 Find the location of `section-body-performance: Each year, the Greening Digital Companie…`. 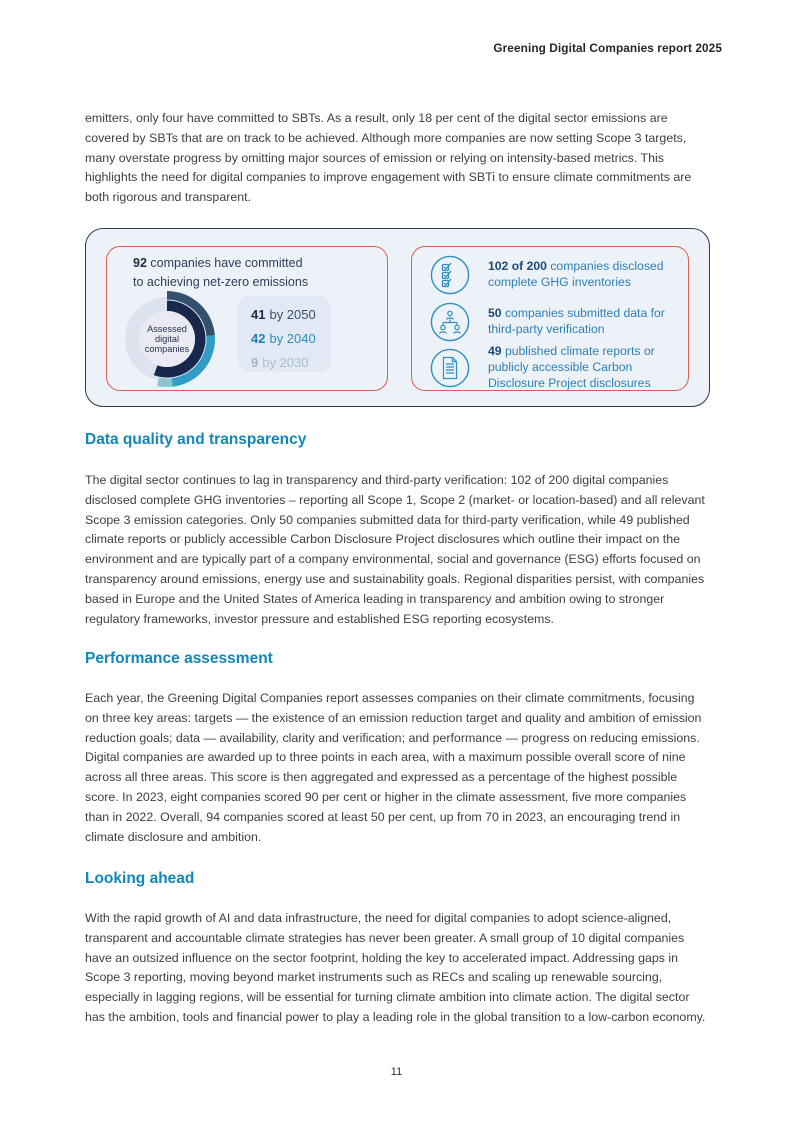

section-body-performance: Each year, the Greening Digital Companie… is located at coordinates (393, 767).